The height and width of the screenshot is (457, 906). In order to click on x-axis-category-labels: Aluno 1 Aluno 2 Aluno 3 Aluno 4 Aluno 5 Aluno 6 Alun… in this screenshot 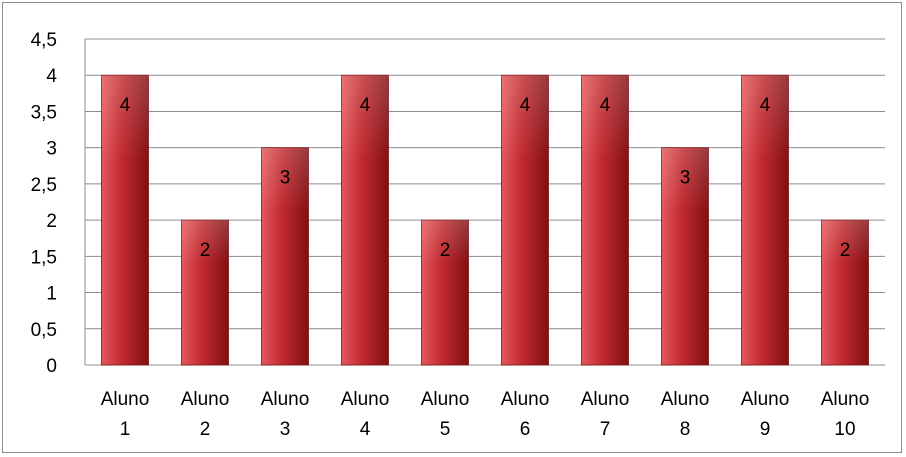, I will do `click(485, 414)`.